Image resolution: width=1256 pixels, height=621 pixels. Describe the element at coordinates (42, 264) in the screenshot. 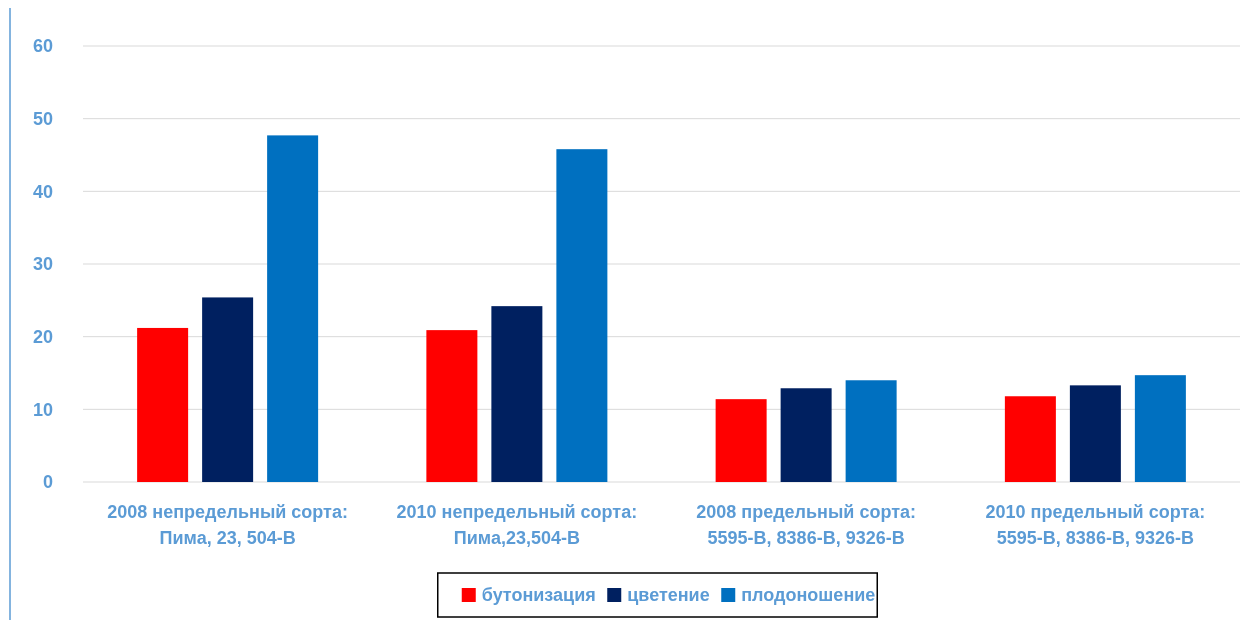

I see `y-tick-label: 30` at that location.